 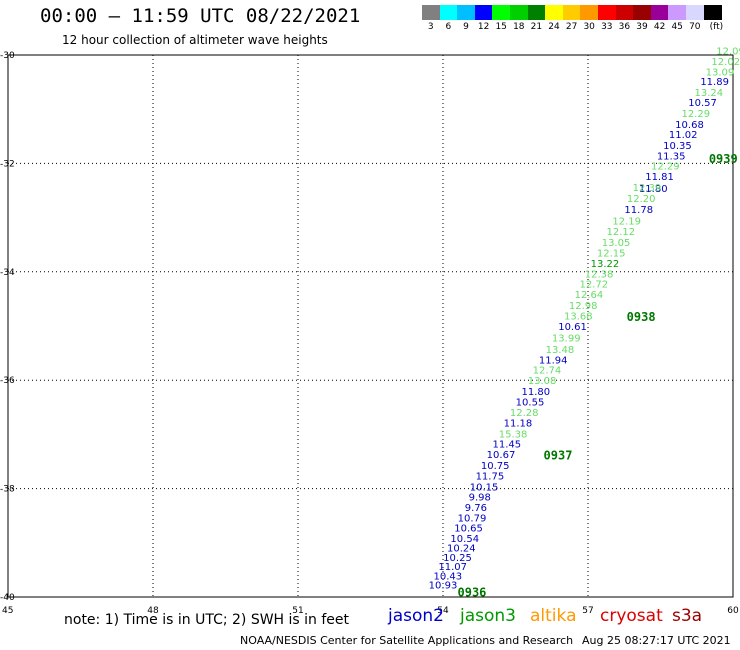 I want to click on x-tick-label: 57, so click(x=587, y=611).